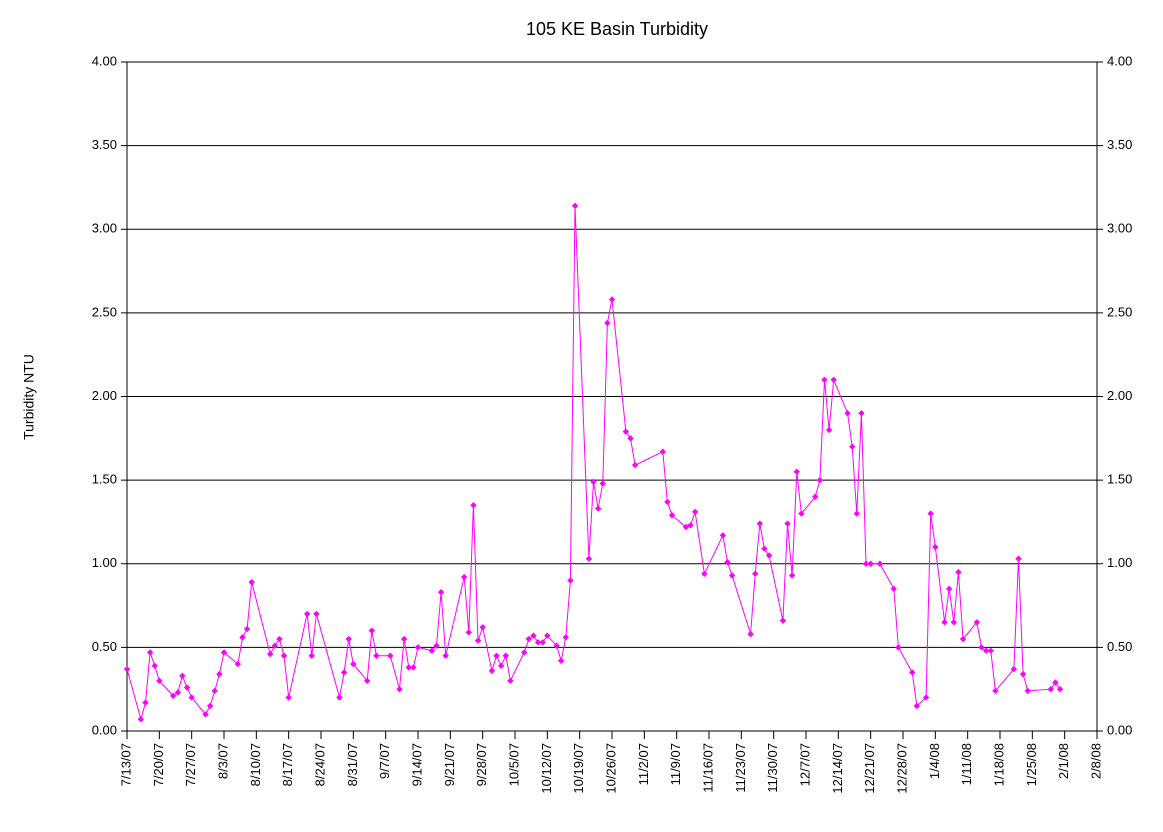 The width and height of the screenshot is (1163, 832). I want to click on y-tick-label: 1.00, so click(104, 562).